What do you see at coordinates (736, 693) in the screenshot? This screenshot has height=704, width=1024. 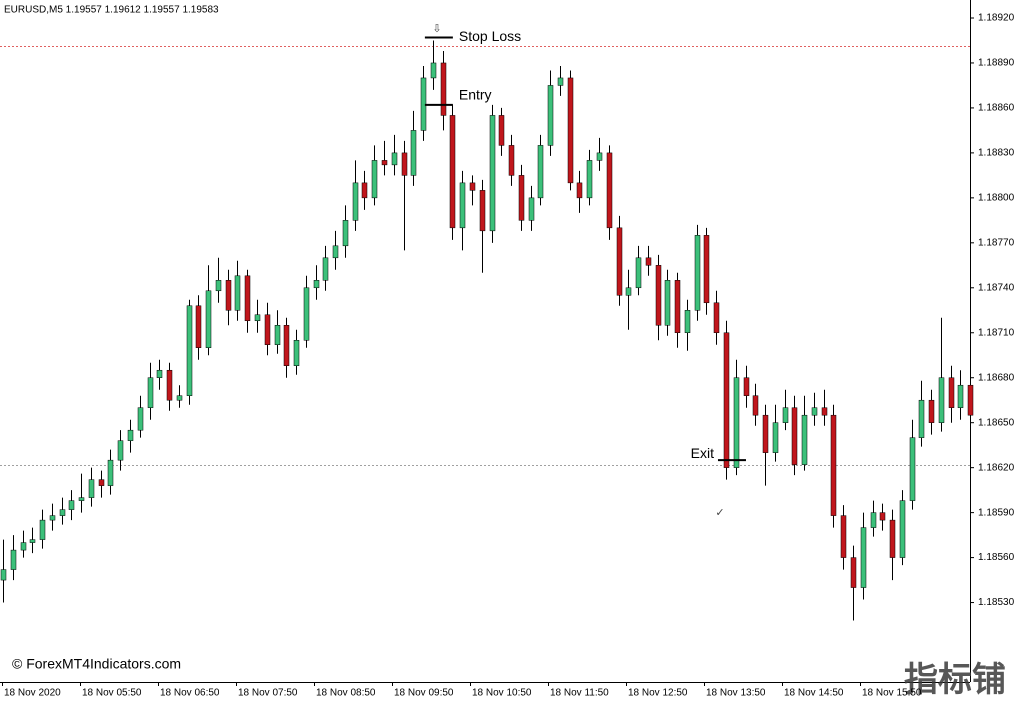 I see `x-tick-label: 18 Nov 13:50` at bounding box center [736, 693].